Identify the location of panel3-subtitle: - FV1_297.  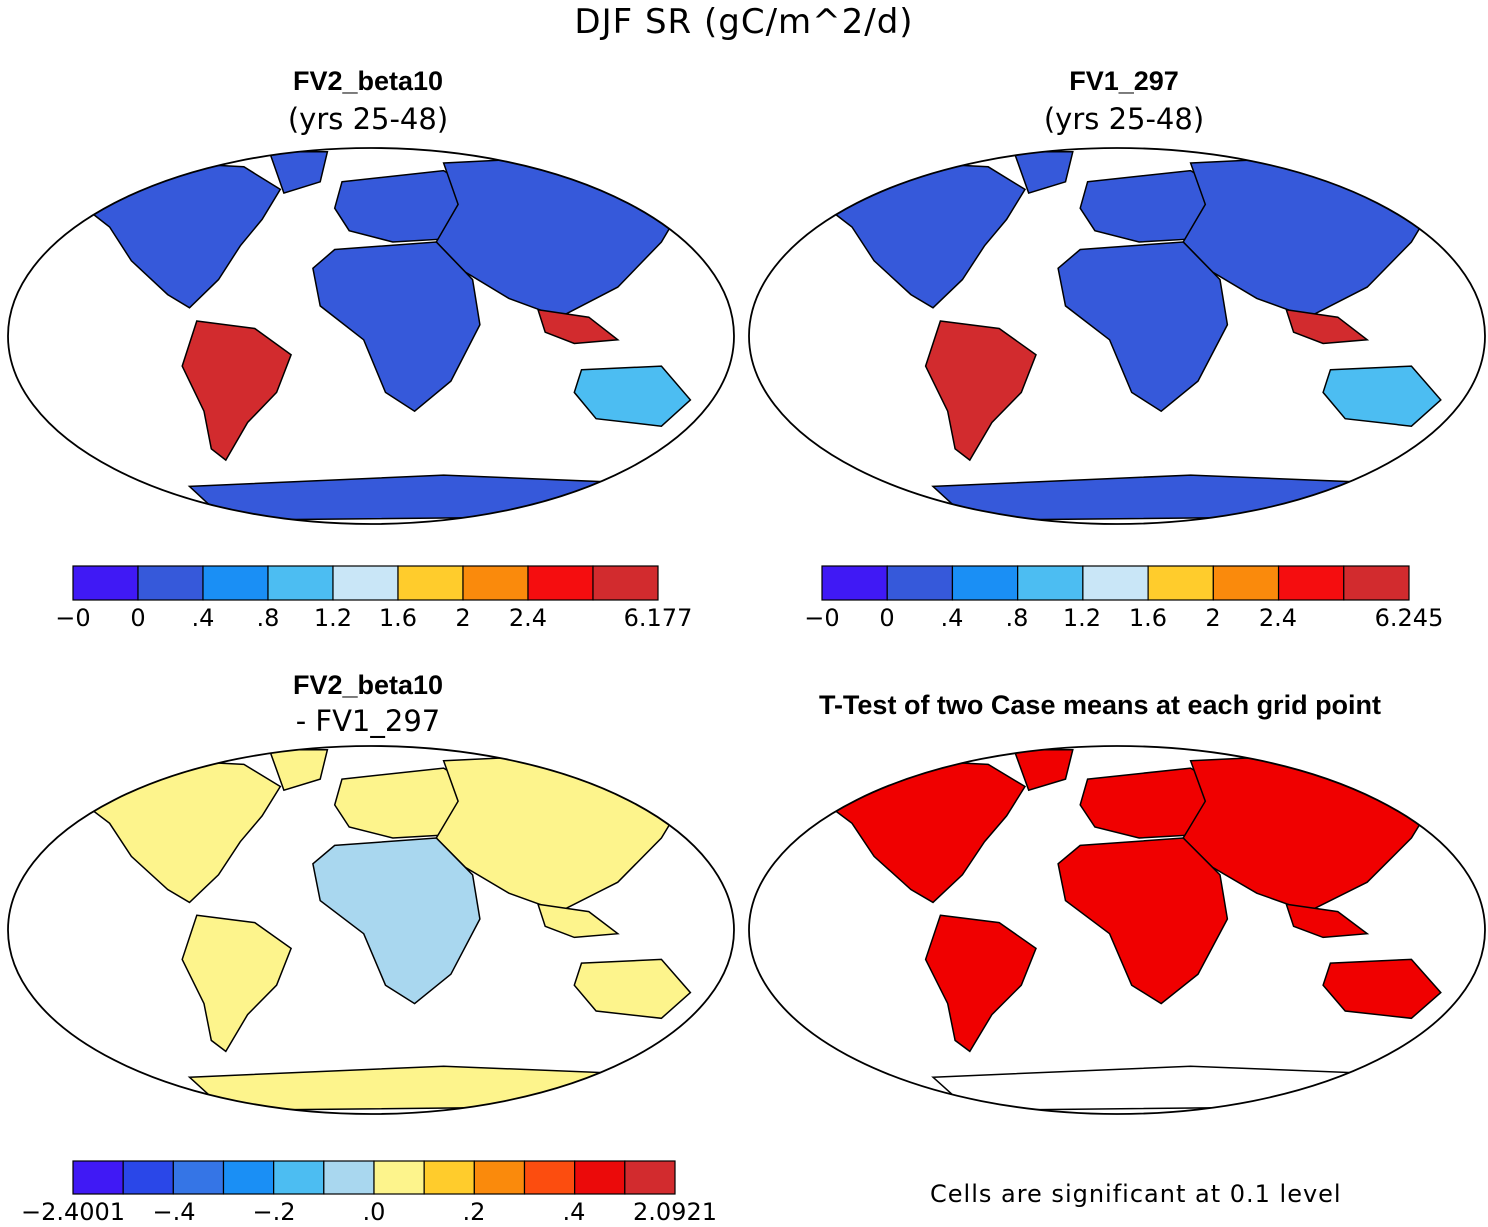
(368, 721).